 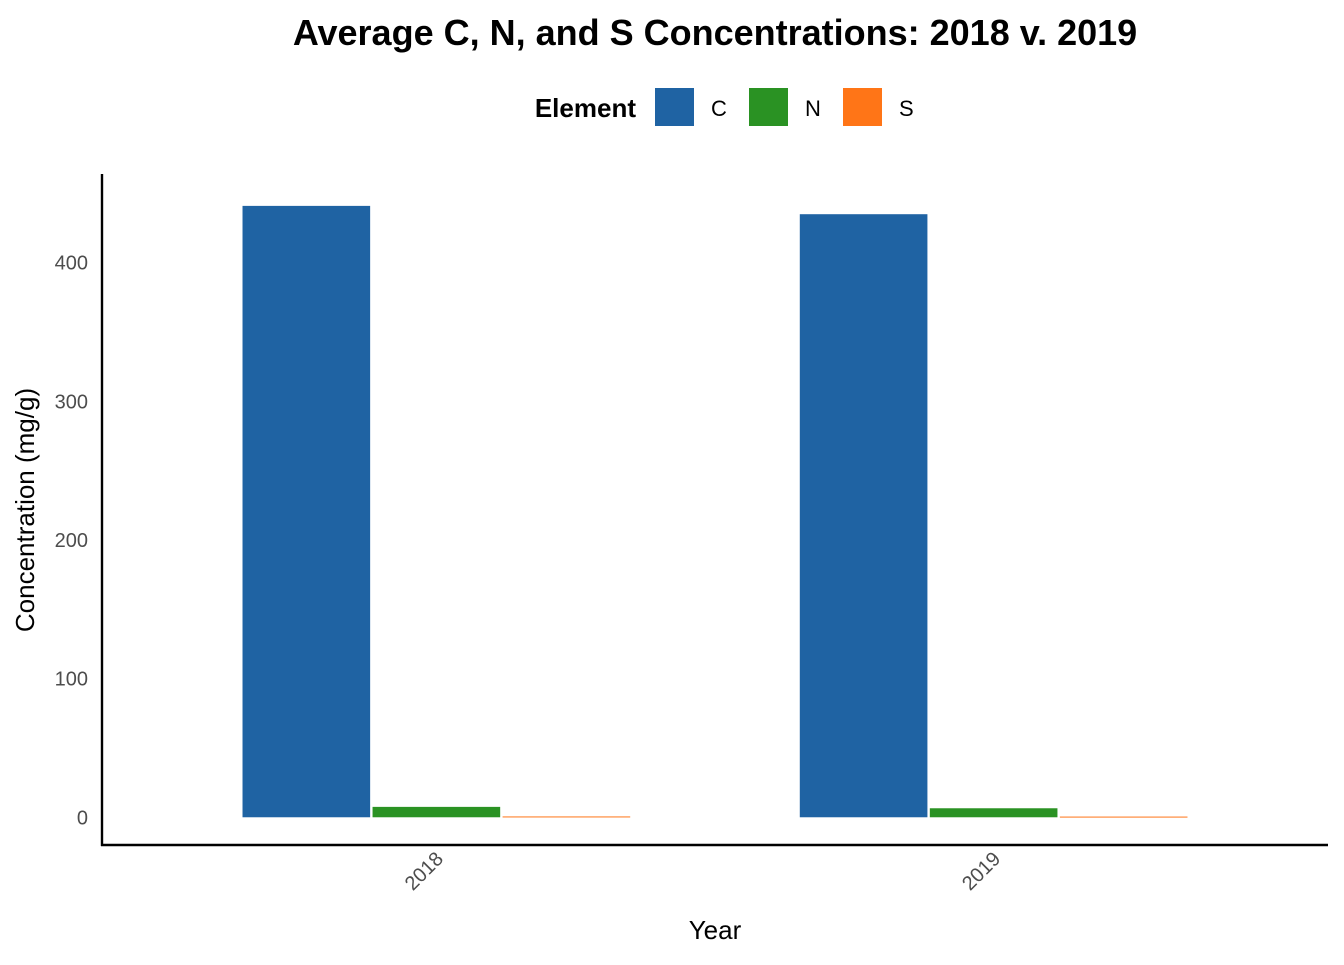 I want to click on y-tick-label: 200, so click(x=71, y=541).